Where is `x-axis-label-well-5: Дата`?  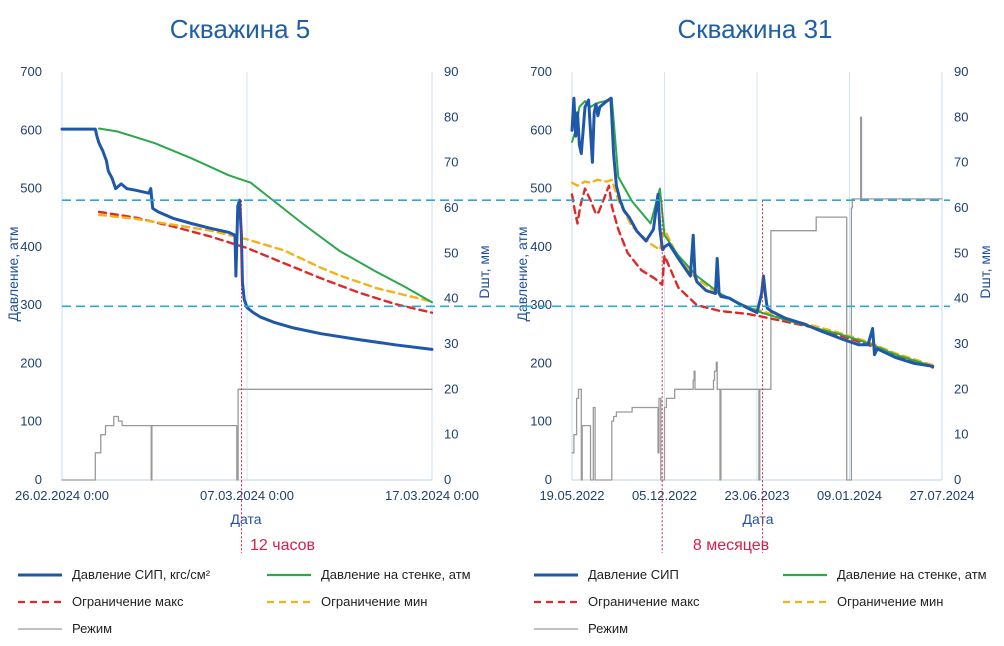
x-axis-label-well-5: Дата is located at coordinates (245, 519).